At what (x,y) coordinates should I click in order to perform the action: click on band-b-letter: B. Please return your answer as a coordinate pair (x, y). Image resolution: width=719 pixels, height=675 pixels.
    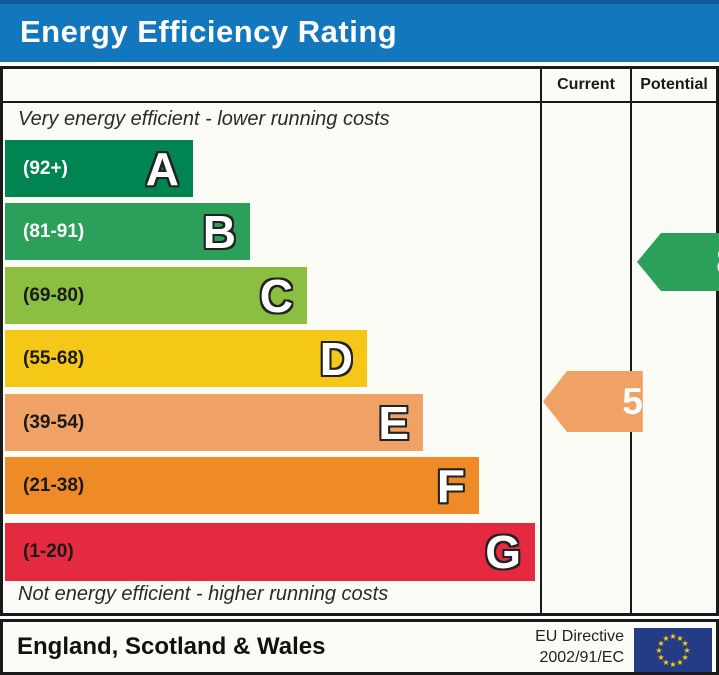
    Looking at the image, I should click on (219, 231).